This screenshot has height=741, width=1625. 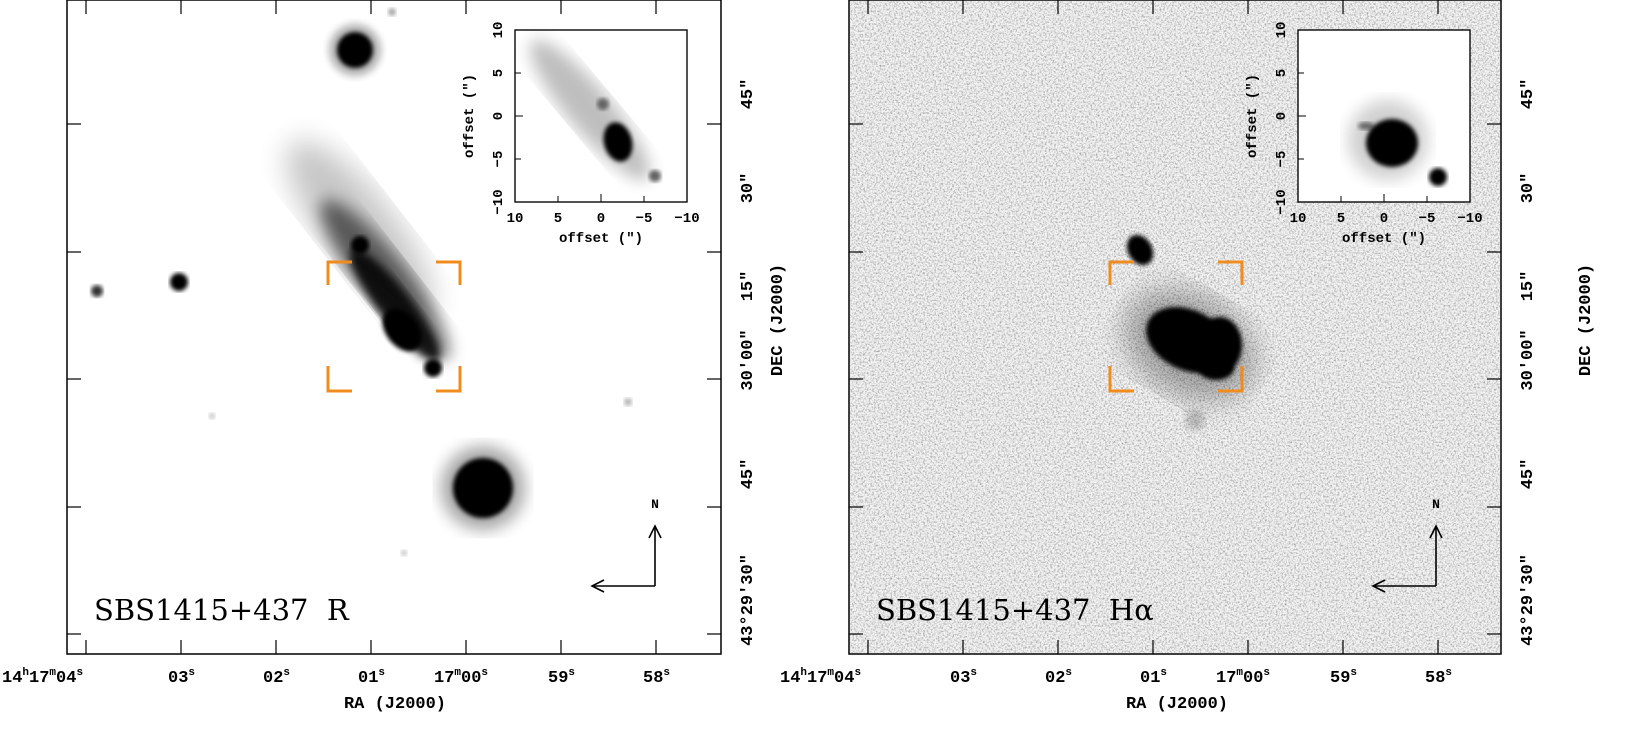 What do you see at coordinates (461, 677) in the screenshot?
I see `r-ra-tick: 17m00s` at bounding box center [461, 677].